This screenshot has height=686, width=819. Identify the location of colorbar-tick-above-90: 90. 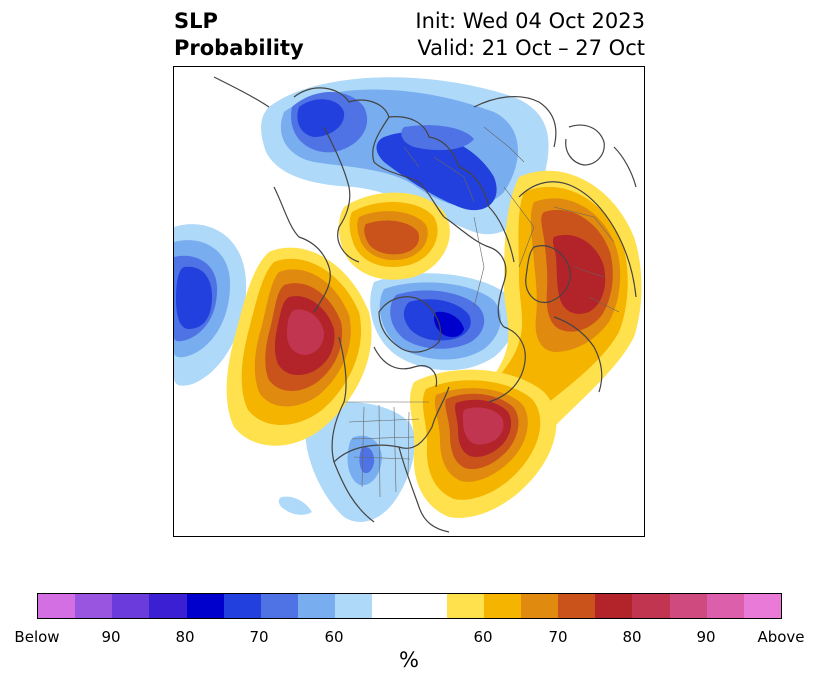
(706, 637).